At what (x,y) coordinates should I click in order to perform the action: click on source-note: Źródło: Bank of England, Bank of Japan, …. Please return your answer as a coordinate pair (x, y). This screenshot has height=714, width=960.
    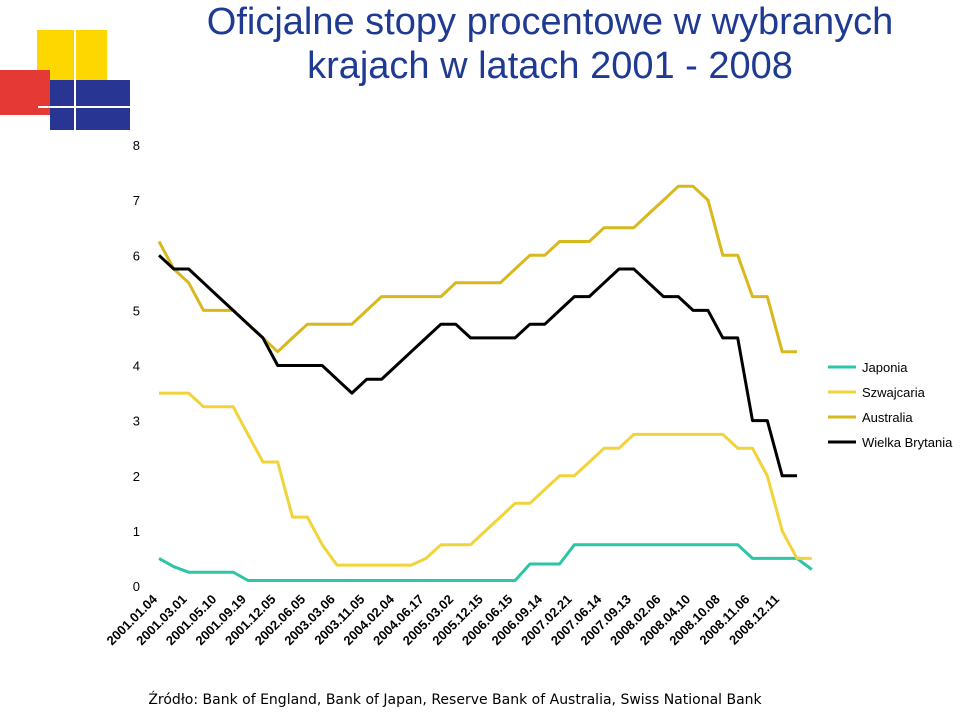
    Looking at the image, I should click on (455, 700).